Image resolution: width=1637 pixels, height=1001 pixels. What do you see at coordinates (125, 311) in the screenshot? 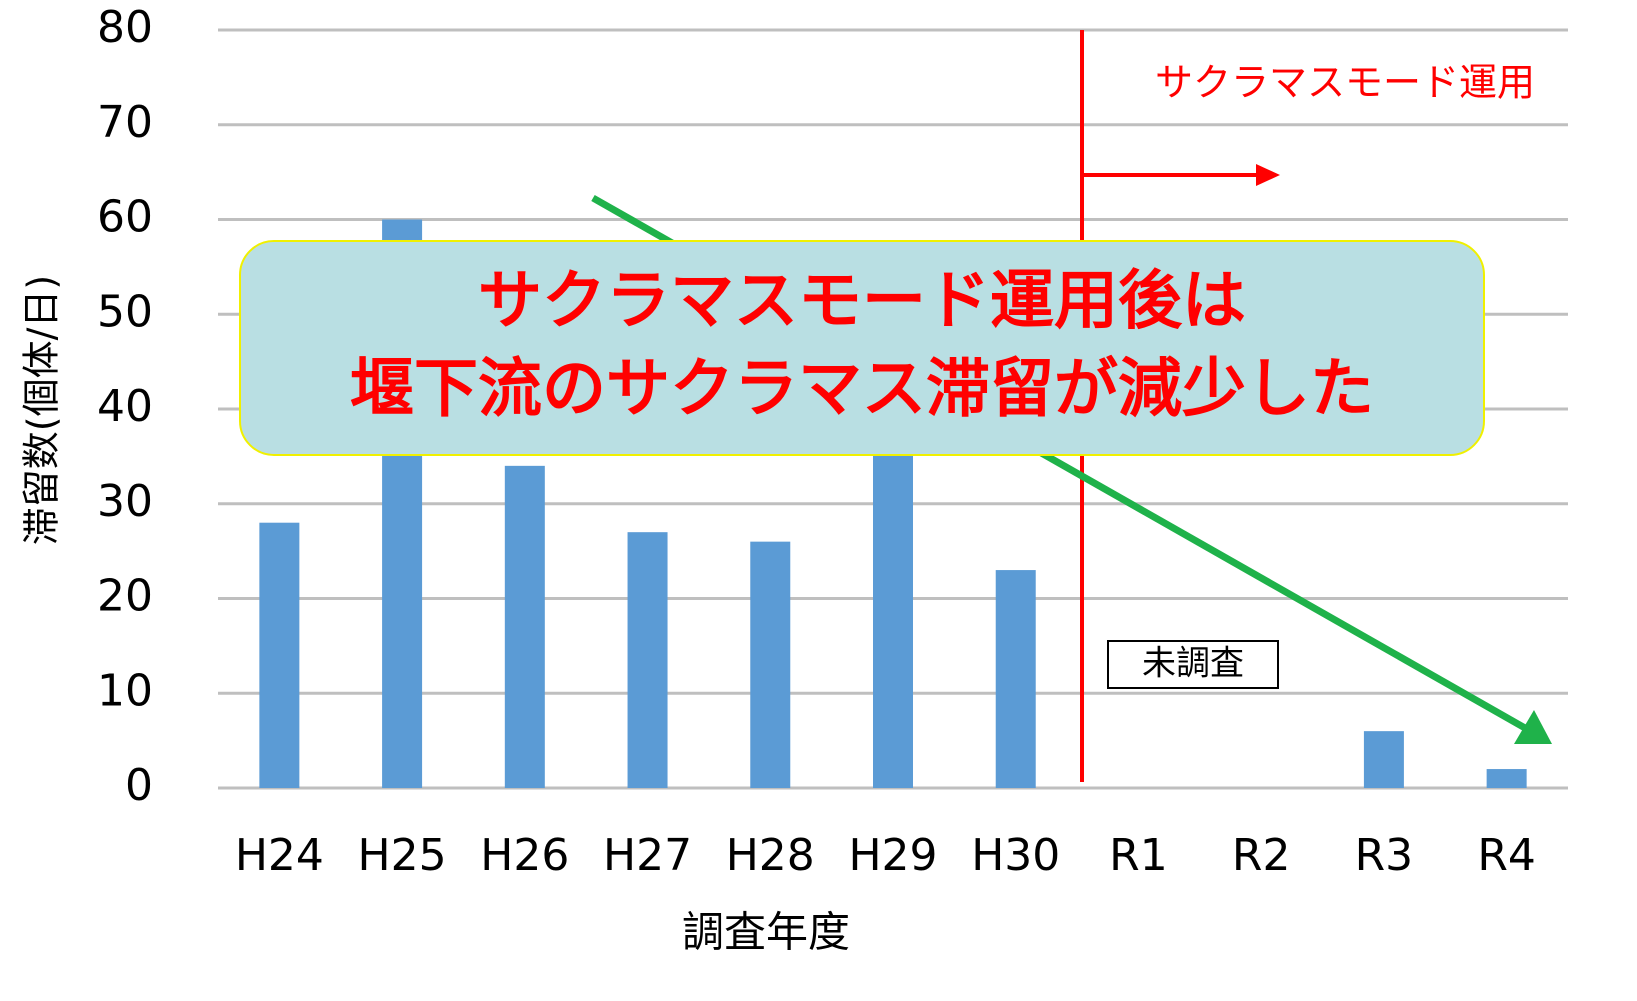
I see `y-tick-label: 50` at bounding box center [125, 311].